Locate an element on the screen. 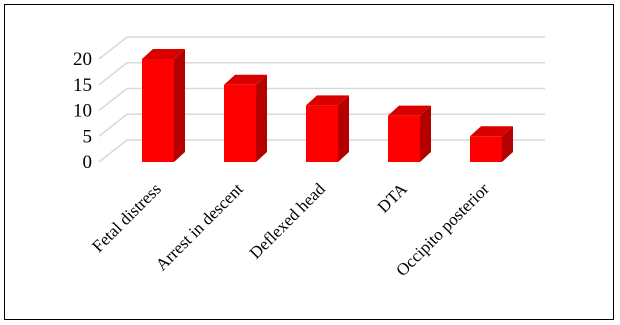 Image resolution: width=620 pixels, height=325 pixels. y-tick-label: 5 is located at coordinates (88, 136).